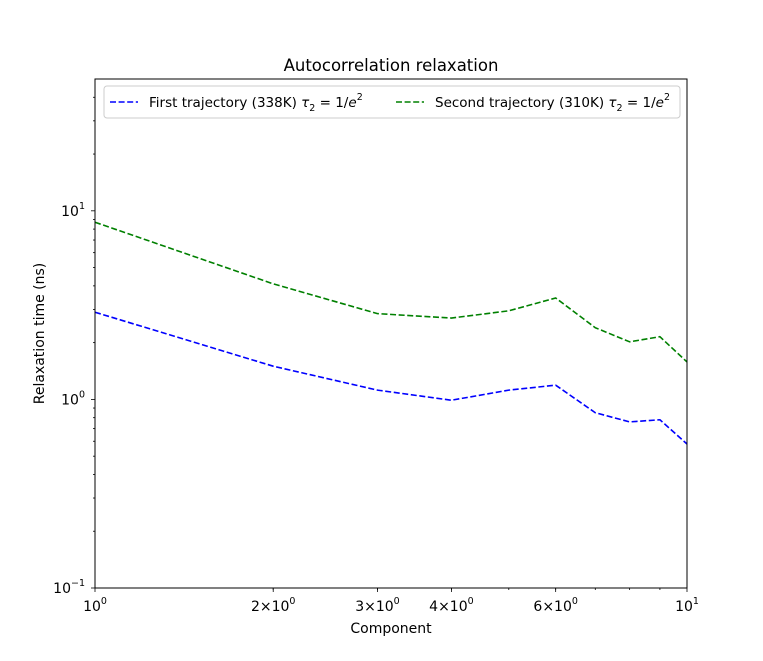  Describe the element at coordinates (69, 587) in the screenshot. I see `y-tick-label: 10⁻¹` at that location.